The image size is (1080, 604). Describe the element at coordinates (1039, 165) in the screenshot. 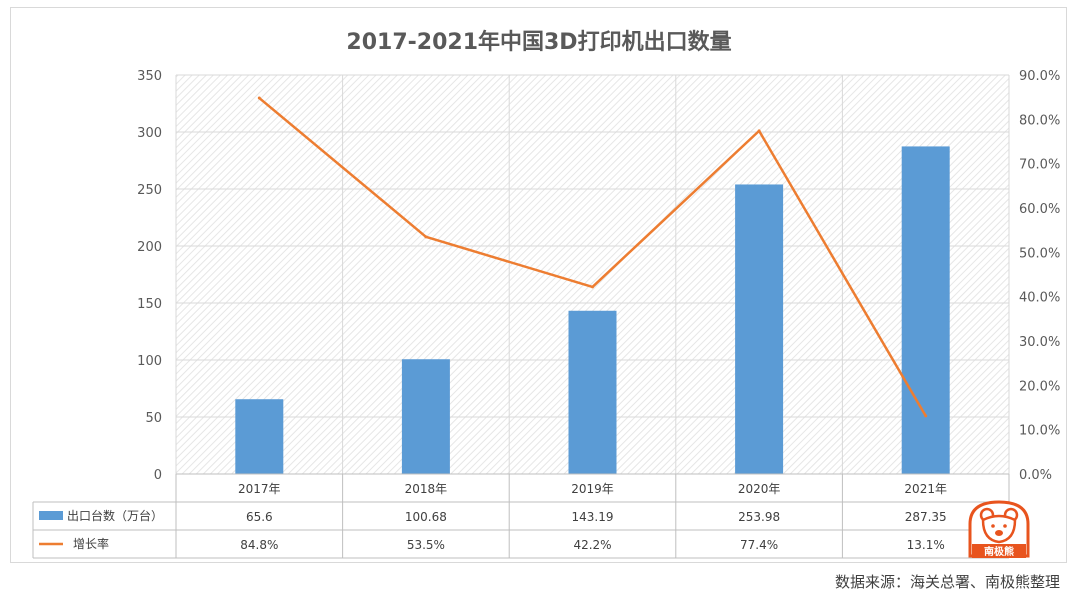

I see `y2-tick-label: 70.0%` at that location.